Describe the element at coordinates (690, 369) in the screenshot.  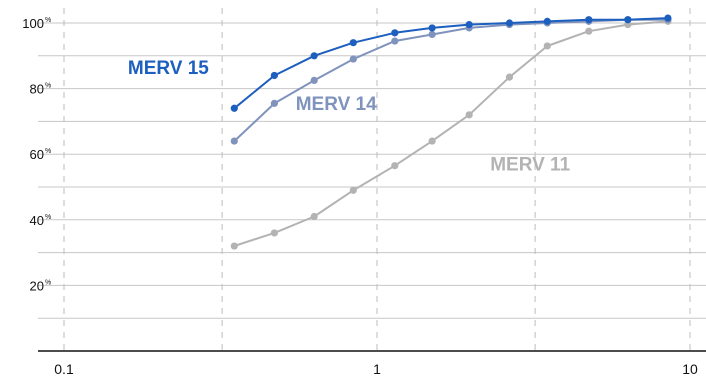
I see `x-tick-label: 10` at that location.